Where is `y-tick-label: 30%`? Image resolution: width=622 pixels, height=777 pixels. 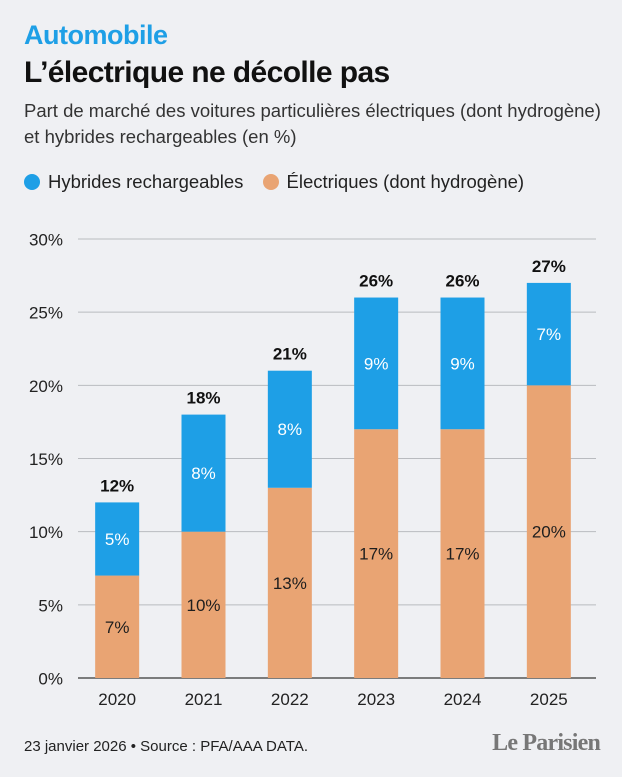 y-tick-label: 30% is located at coordinates (46, 240).